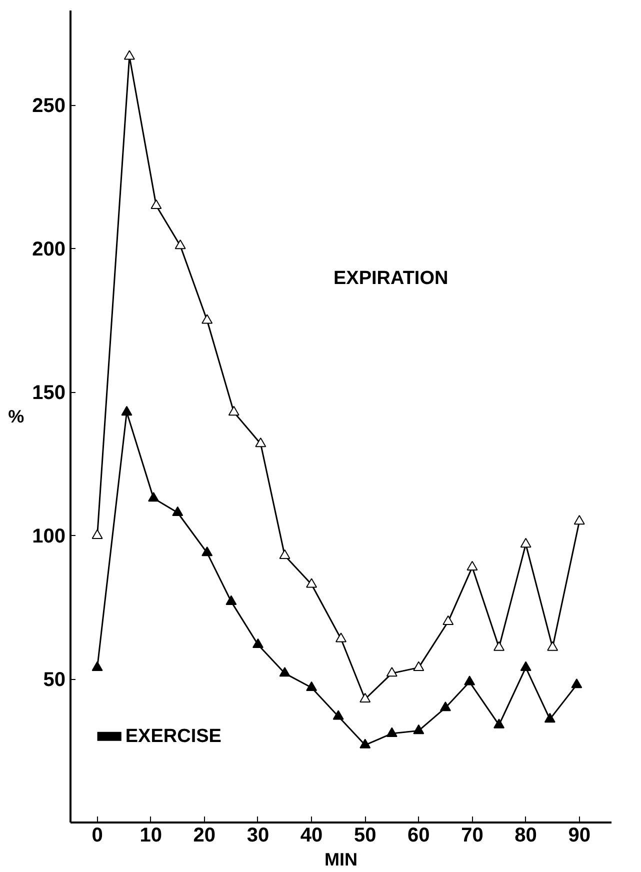 The image size is (641, 872). Describe the element at coordinates (49, 106) in the screenshot. I see `y-tick-label: 250` at that location.